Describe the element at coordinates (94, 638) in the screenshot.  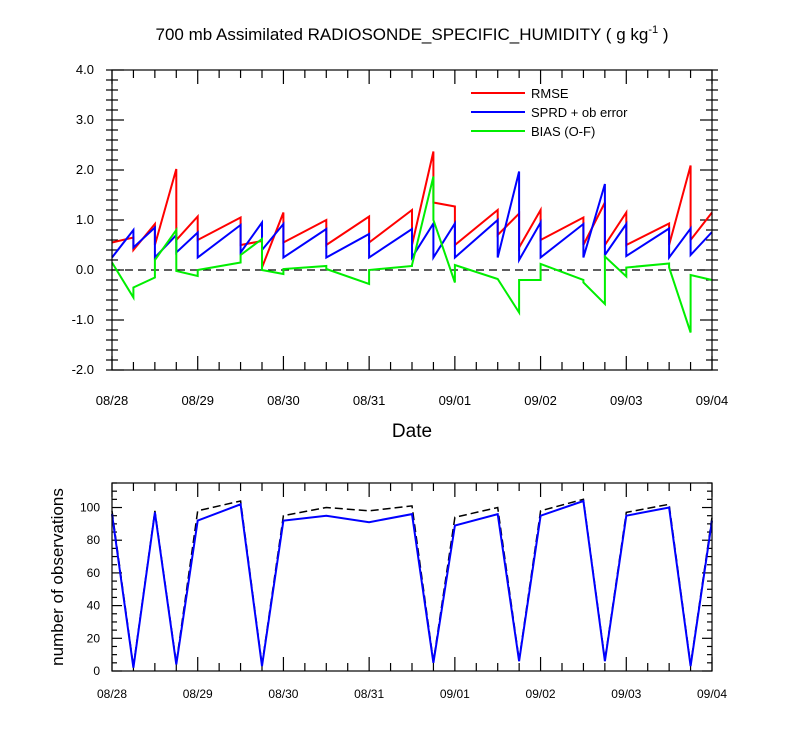
I see `y-tick-label: 20` at that location.